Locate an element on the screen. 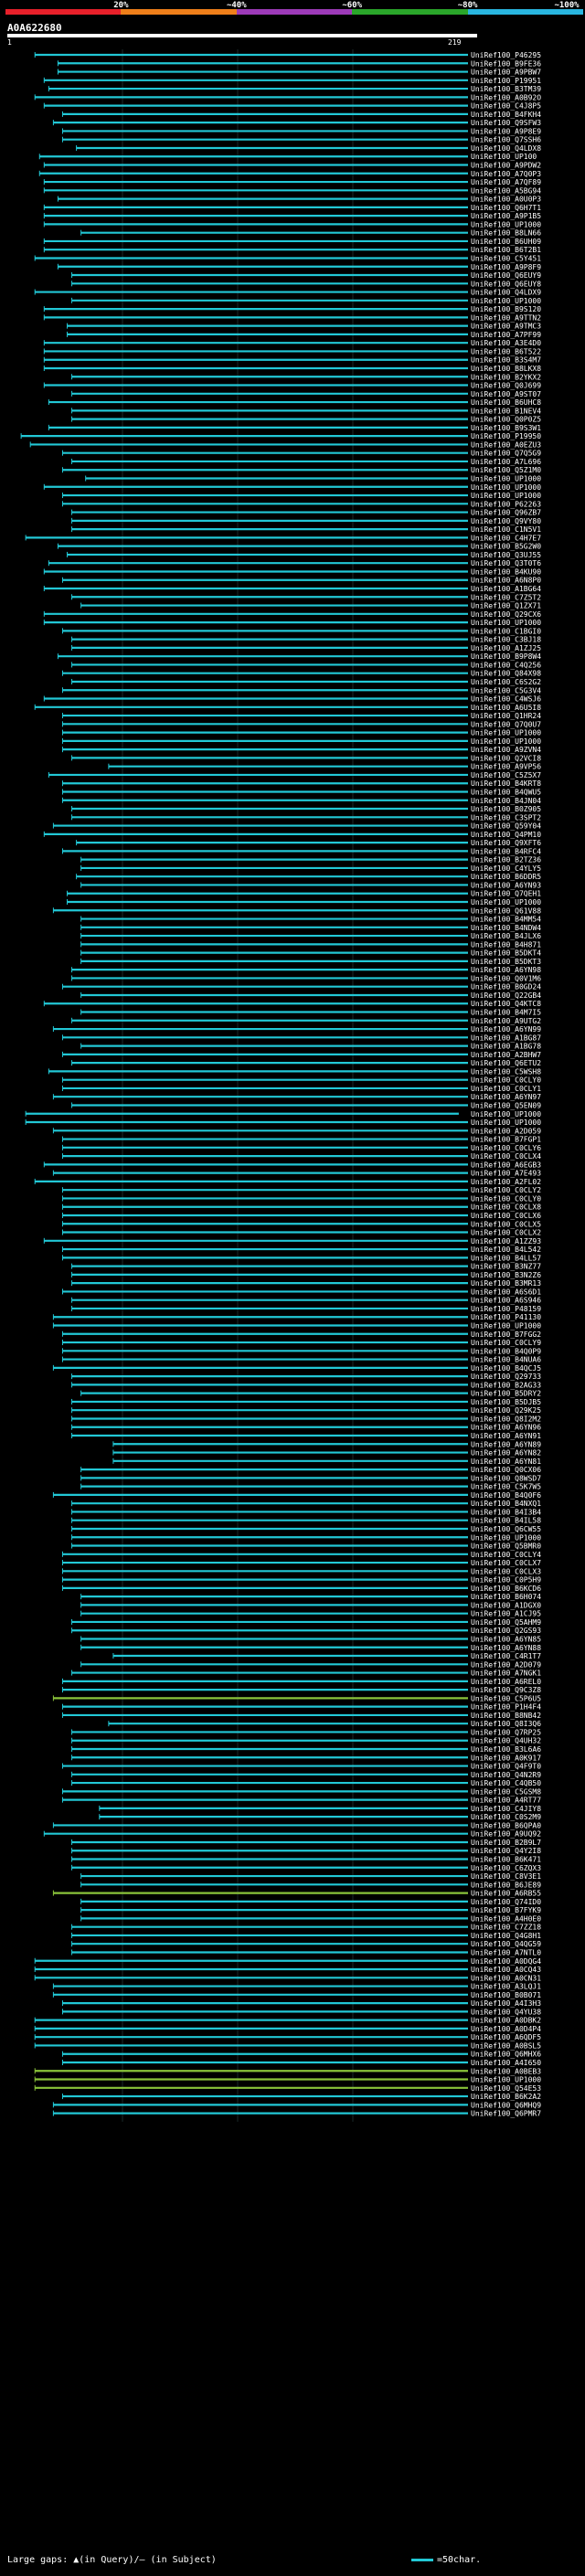 This screenshot has width=585, height=2576. hit-row: UniRef100_Q2VCI8 is located at coordinates (307, 758).